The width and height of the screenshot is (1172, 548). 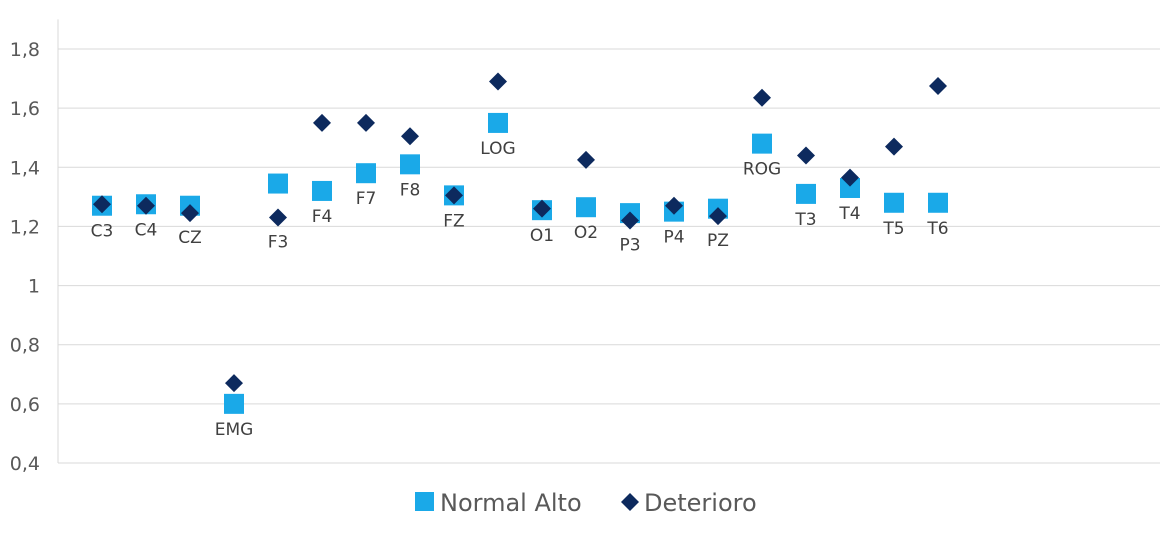 I want to click on point-deterioro-f3, so click(x=278, y=217).